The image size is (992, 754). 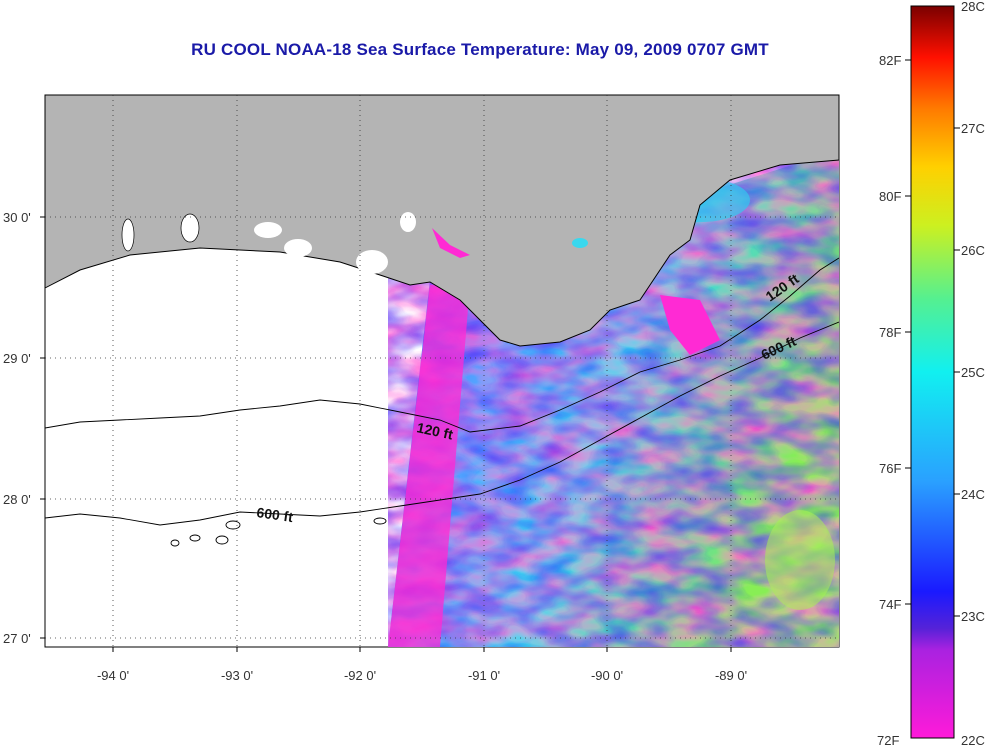 What do you see at coordinates (17, 638) in the screenshot?
I see `lat-label-27: 27 0'` at bounding box center [17, 638].